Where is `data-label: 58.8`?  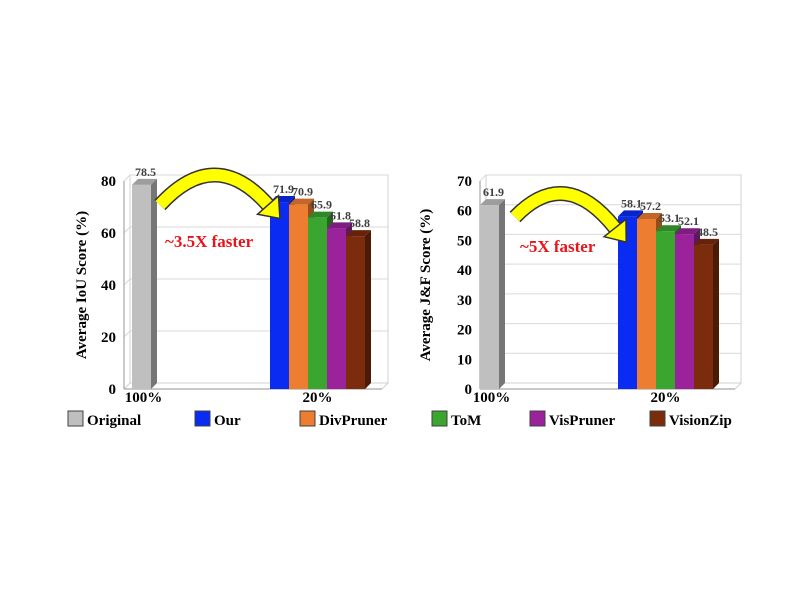
data-label: 58.8 is located at coordinates (359, 223).